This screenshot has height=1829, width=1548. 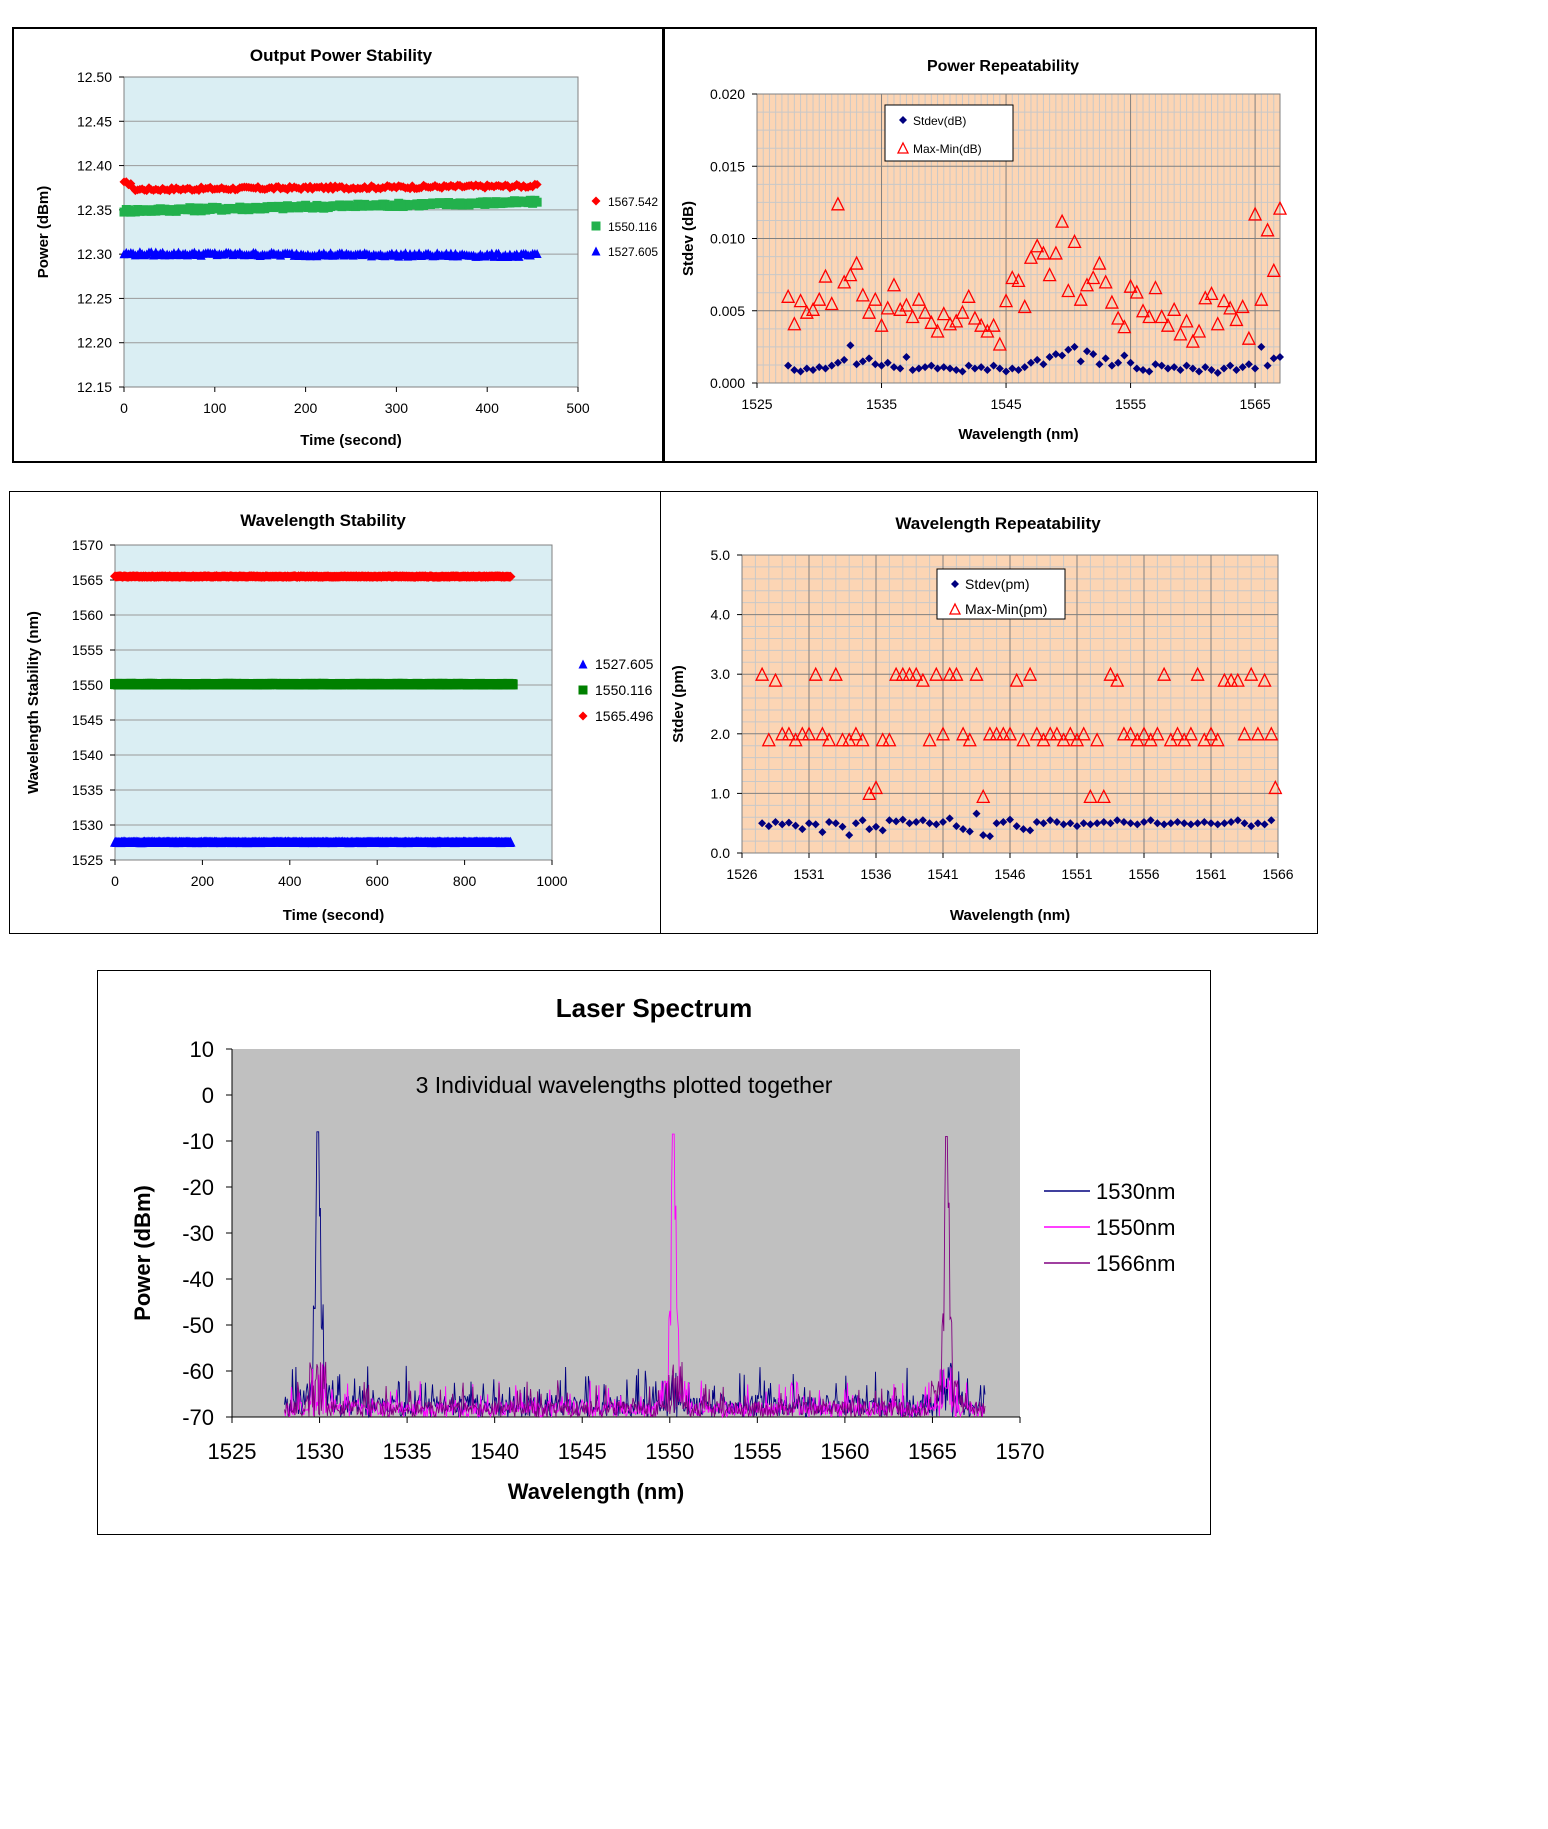 What do you see at coordinates (142, 1253) in the screenshot?
I see `y-axis-label: Power (dBm)` at bounding box center [142, 1253].